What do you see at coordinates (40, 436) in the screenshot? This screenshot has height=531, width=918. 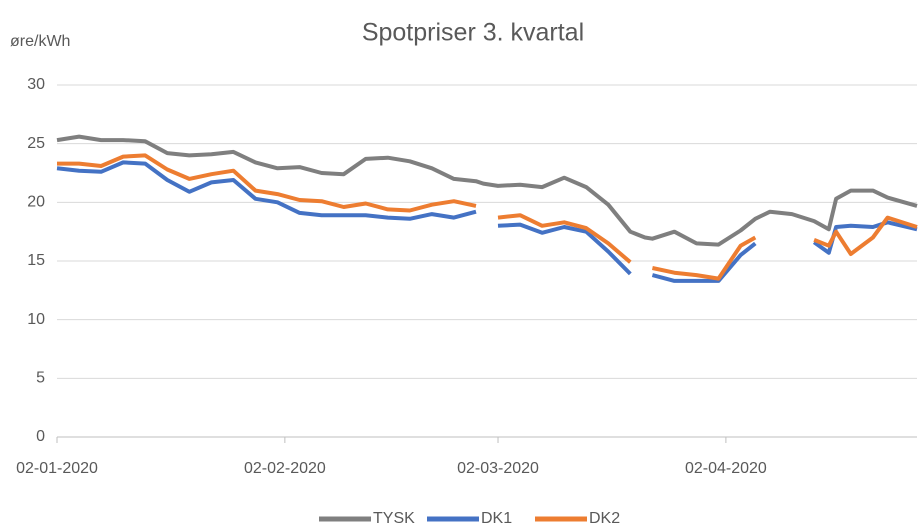 I see `y-tick-label: 0` at bounding box center [40, 436].